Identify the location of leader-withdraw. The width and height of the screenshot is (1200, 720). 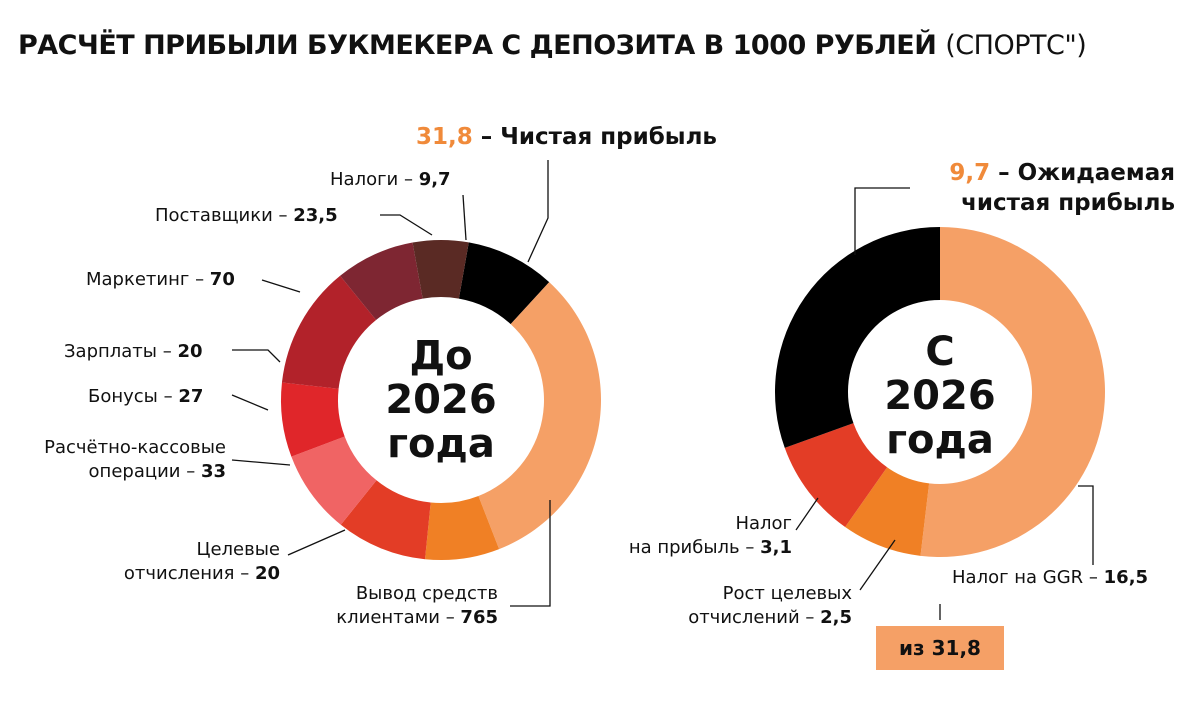
(530, 553).